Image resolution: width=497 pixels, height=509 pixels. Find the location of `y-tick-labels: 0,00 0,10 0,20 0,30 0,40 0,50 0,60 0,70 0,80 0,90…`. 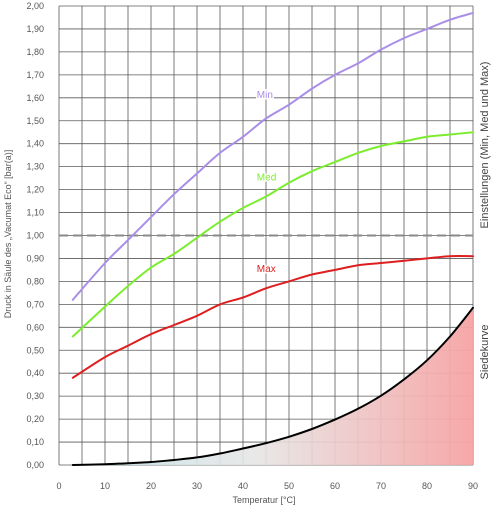

y-tick-labels: 0,00 0,10 0,20 0,30 0,40 0,50 0,60 0,70 0,80 0,90… is located at coordinates (35, 235).